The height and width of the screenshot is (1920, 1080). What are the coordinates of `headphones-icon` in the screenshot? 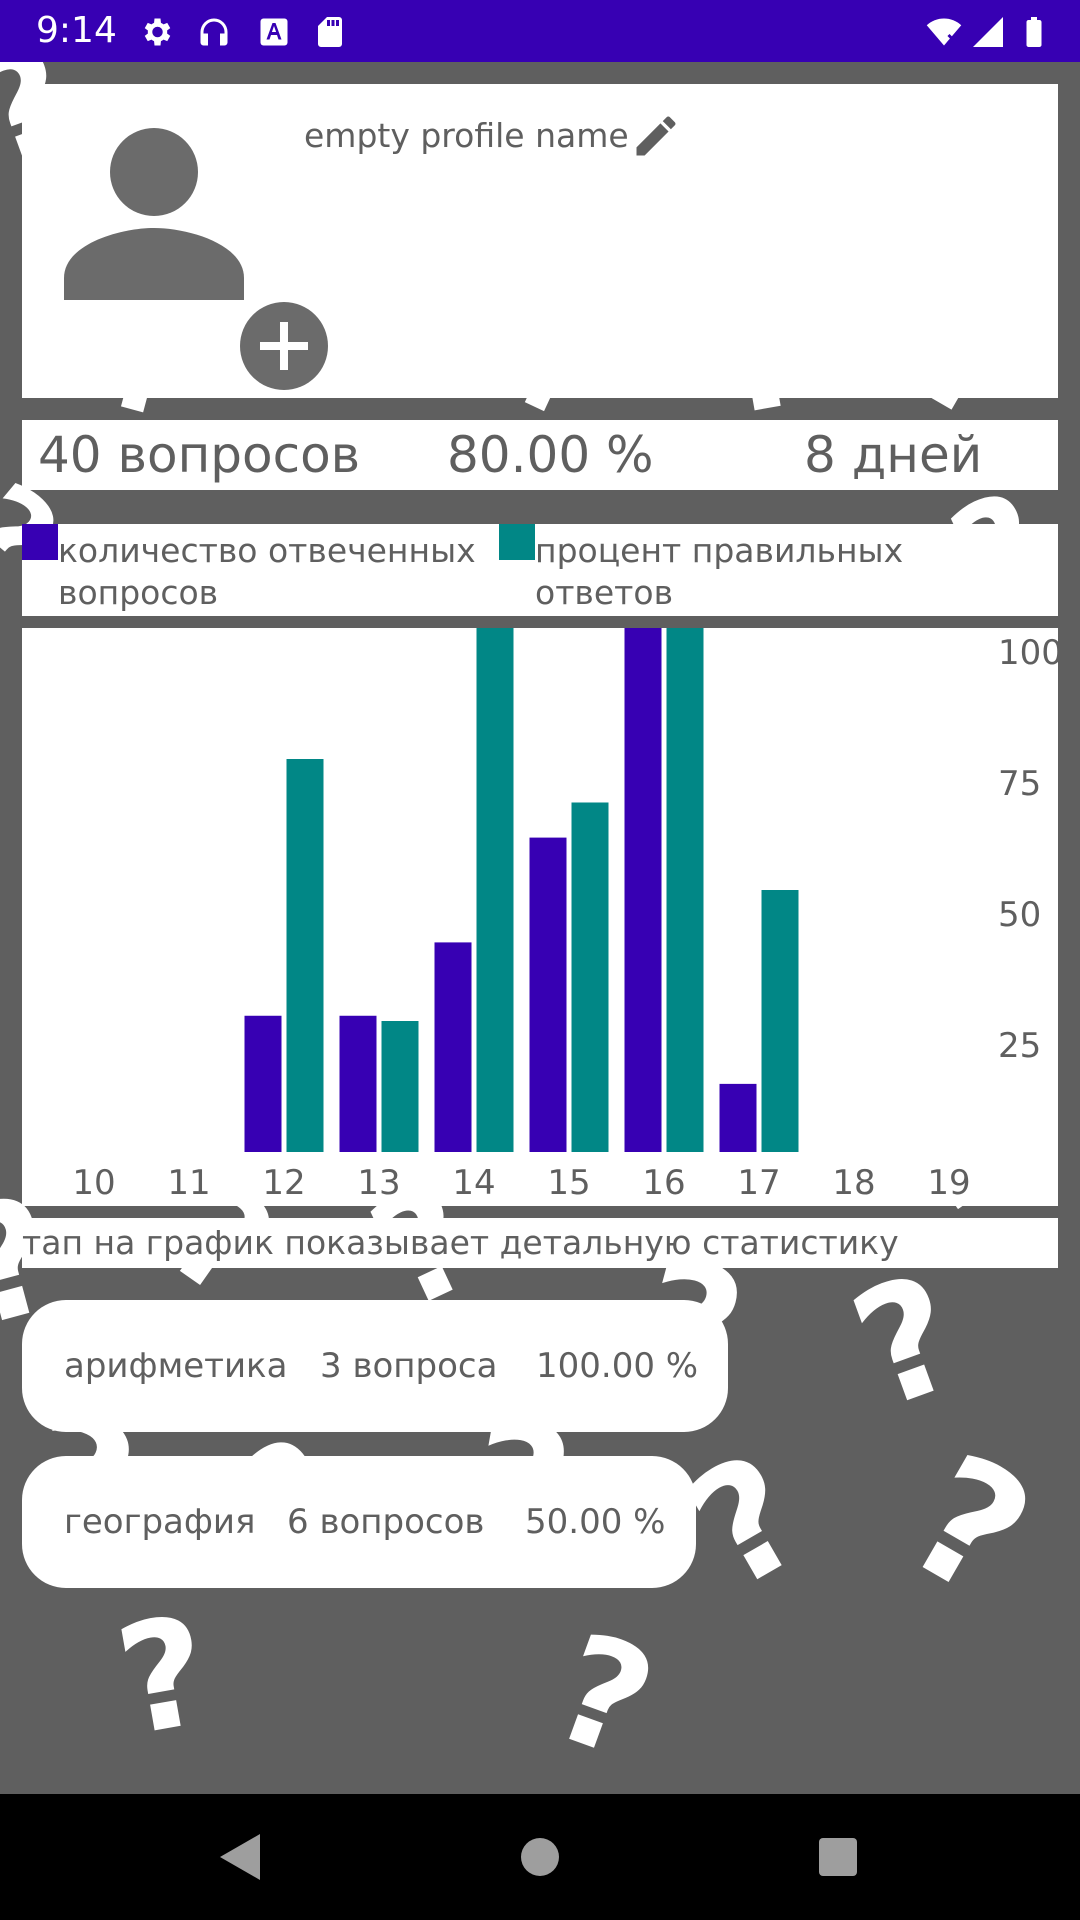 It's located at (214, 32).